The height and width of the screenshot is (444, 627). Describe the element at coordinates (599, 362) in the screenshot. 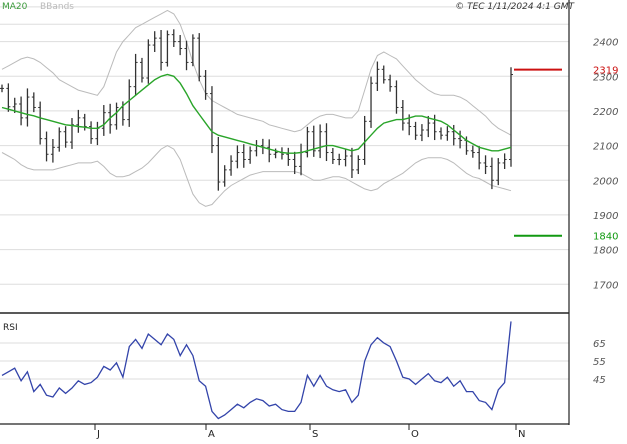

I see `rsi-tick-label: 55` at that location.